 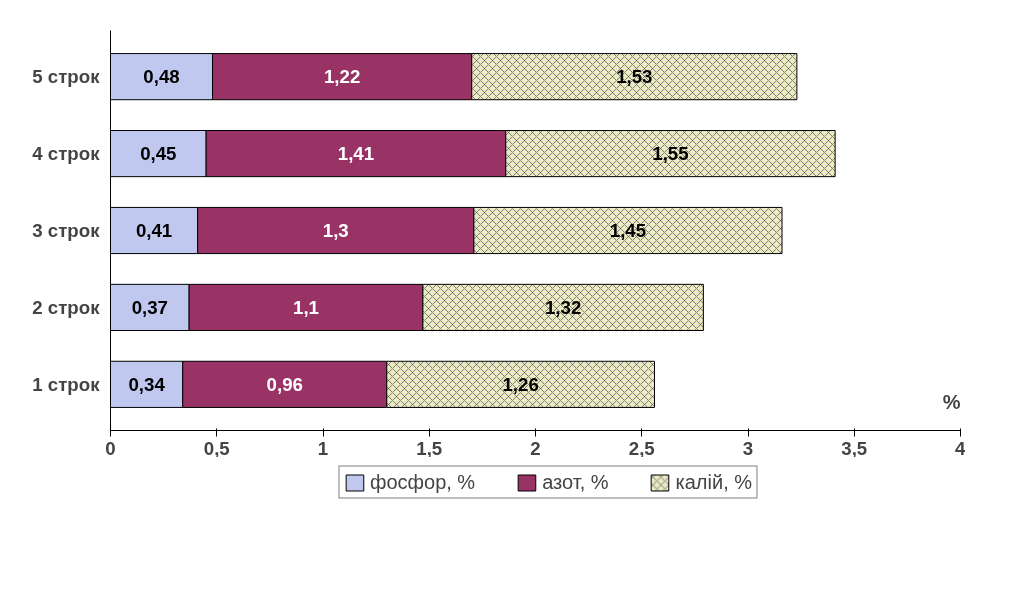 I want to click on legend-label: фосфор, %, so click(x=422, y=482).